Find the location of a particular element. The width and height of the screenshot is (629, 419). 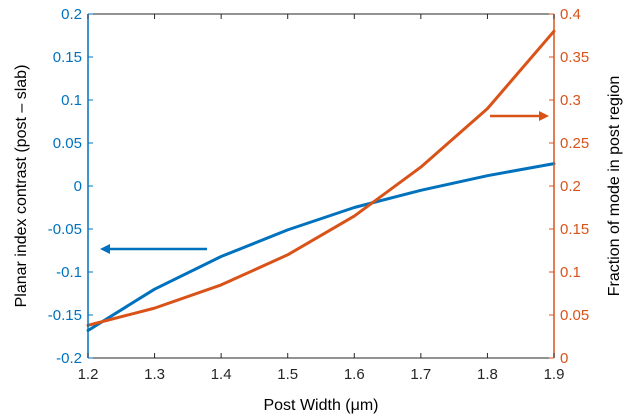

x-tick-label: 1.8 is located at coordinates (487, 374).